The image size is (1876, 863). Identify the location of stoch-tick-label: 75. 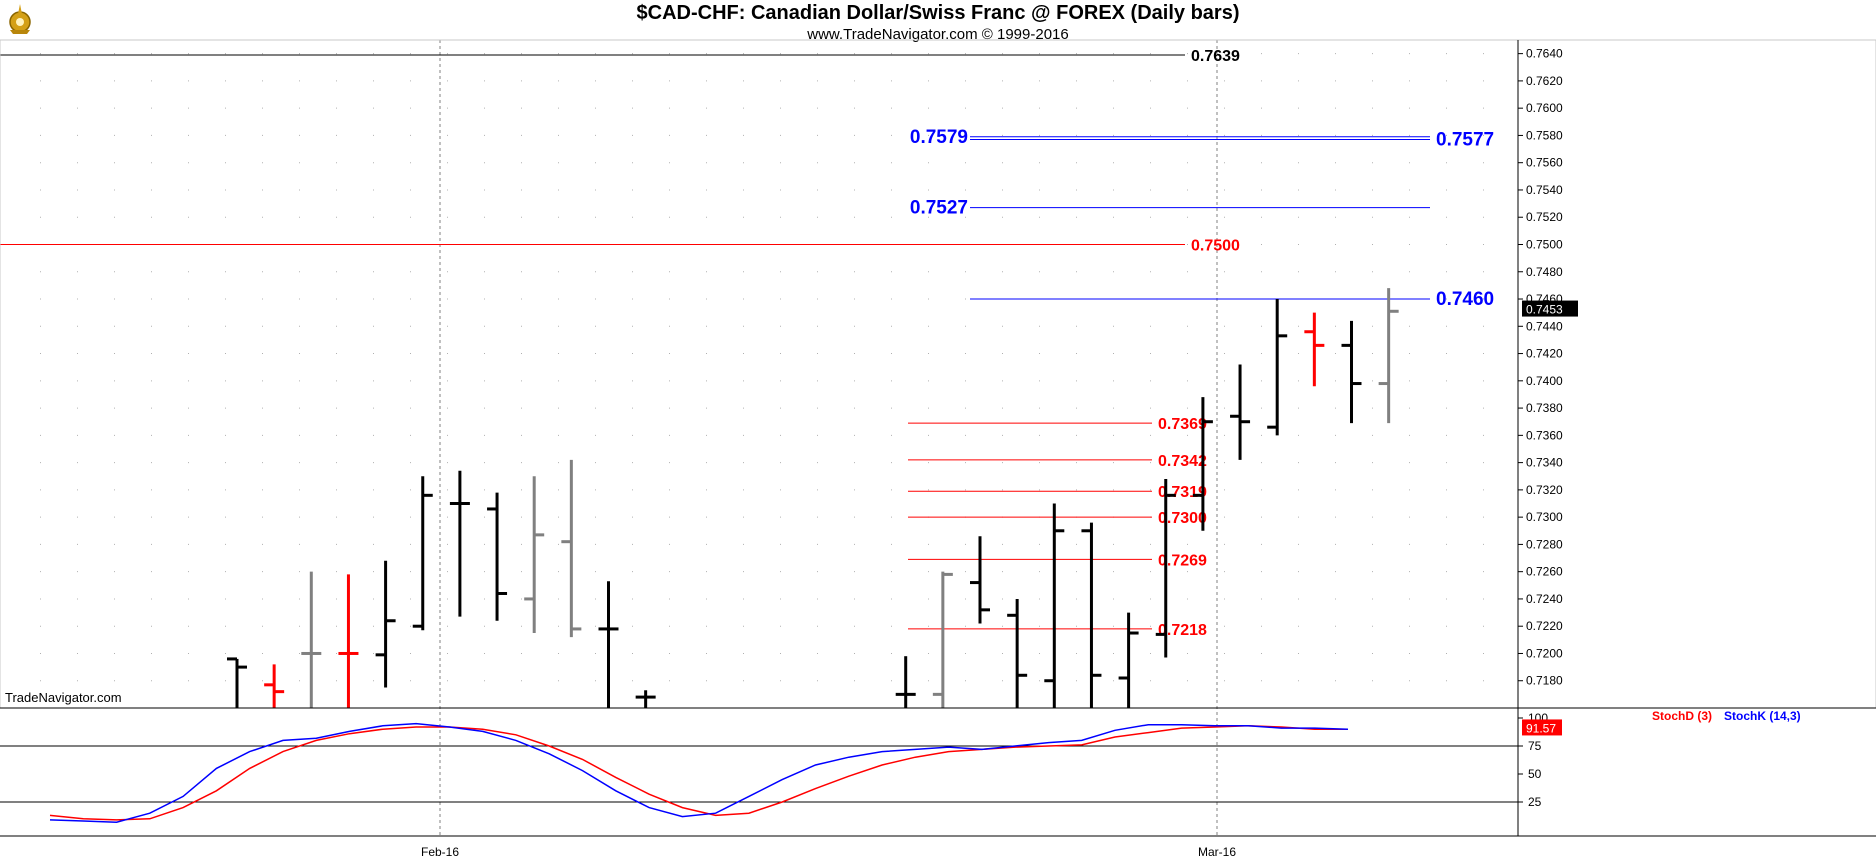
(1535, 746).